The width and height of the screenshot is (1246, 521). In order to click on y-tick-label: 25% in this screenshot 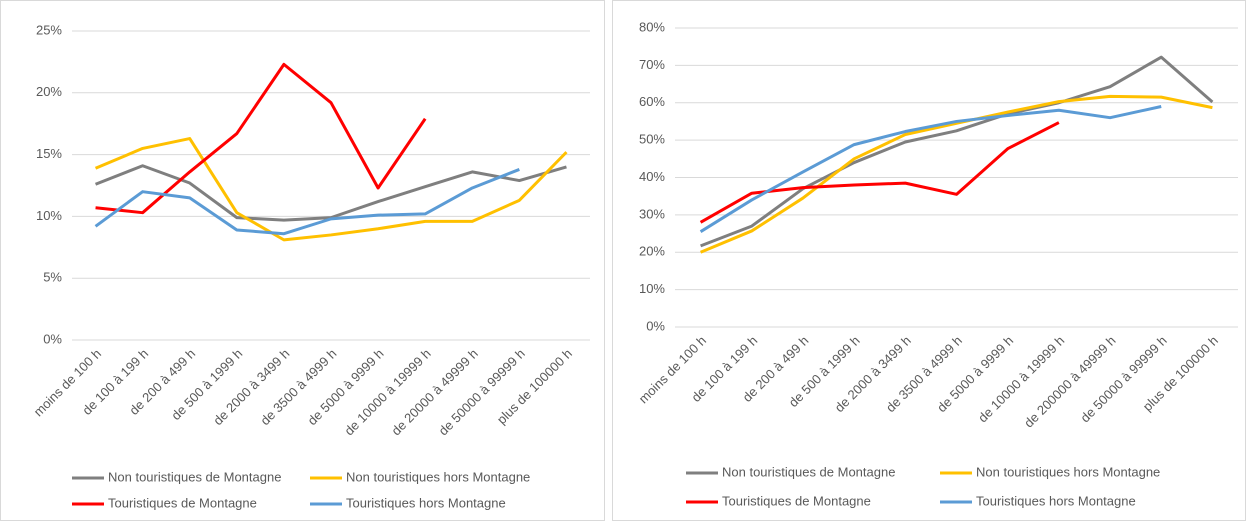, I will do `click(49, 29)`.